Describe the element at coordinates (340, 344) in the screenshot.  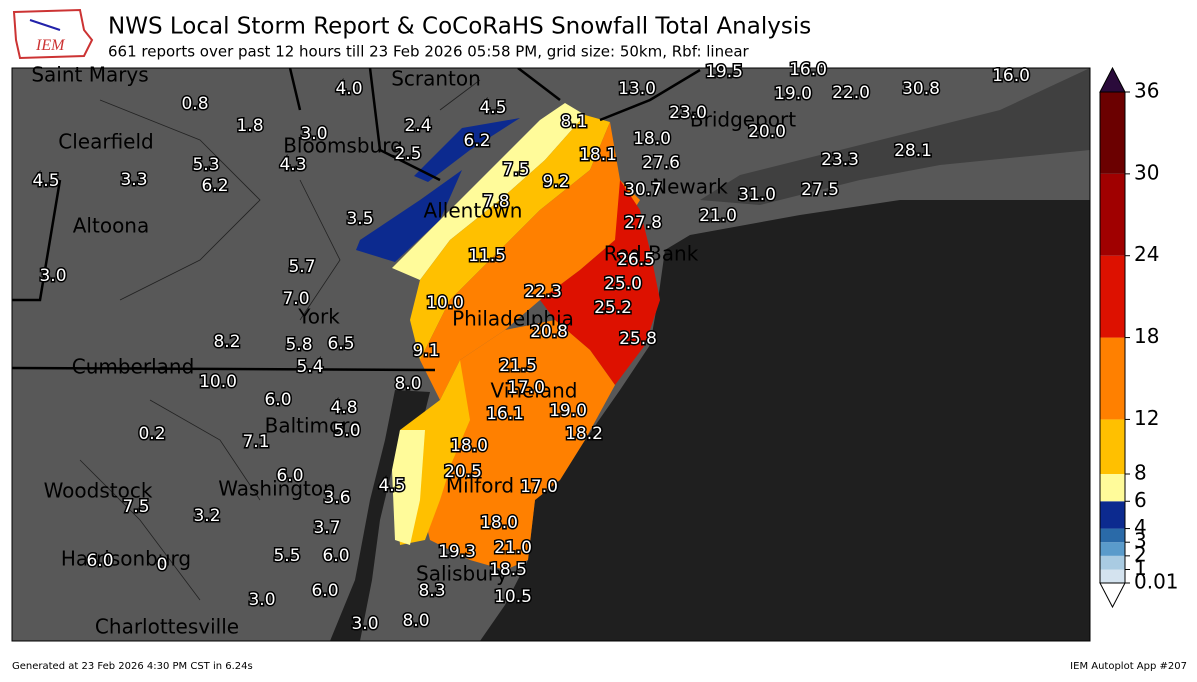
I see `report-value: 6.5` at that location.